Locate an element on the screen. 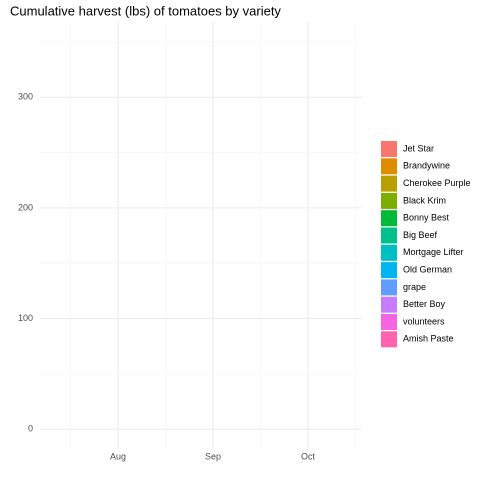  legend-label: Cherokee Purple is located at coordinates (437, 183).